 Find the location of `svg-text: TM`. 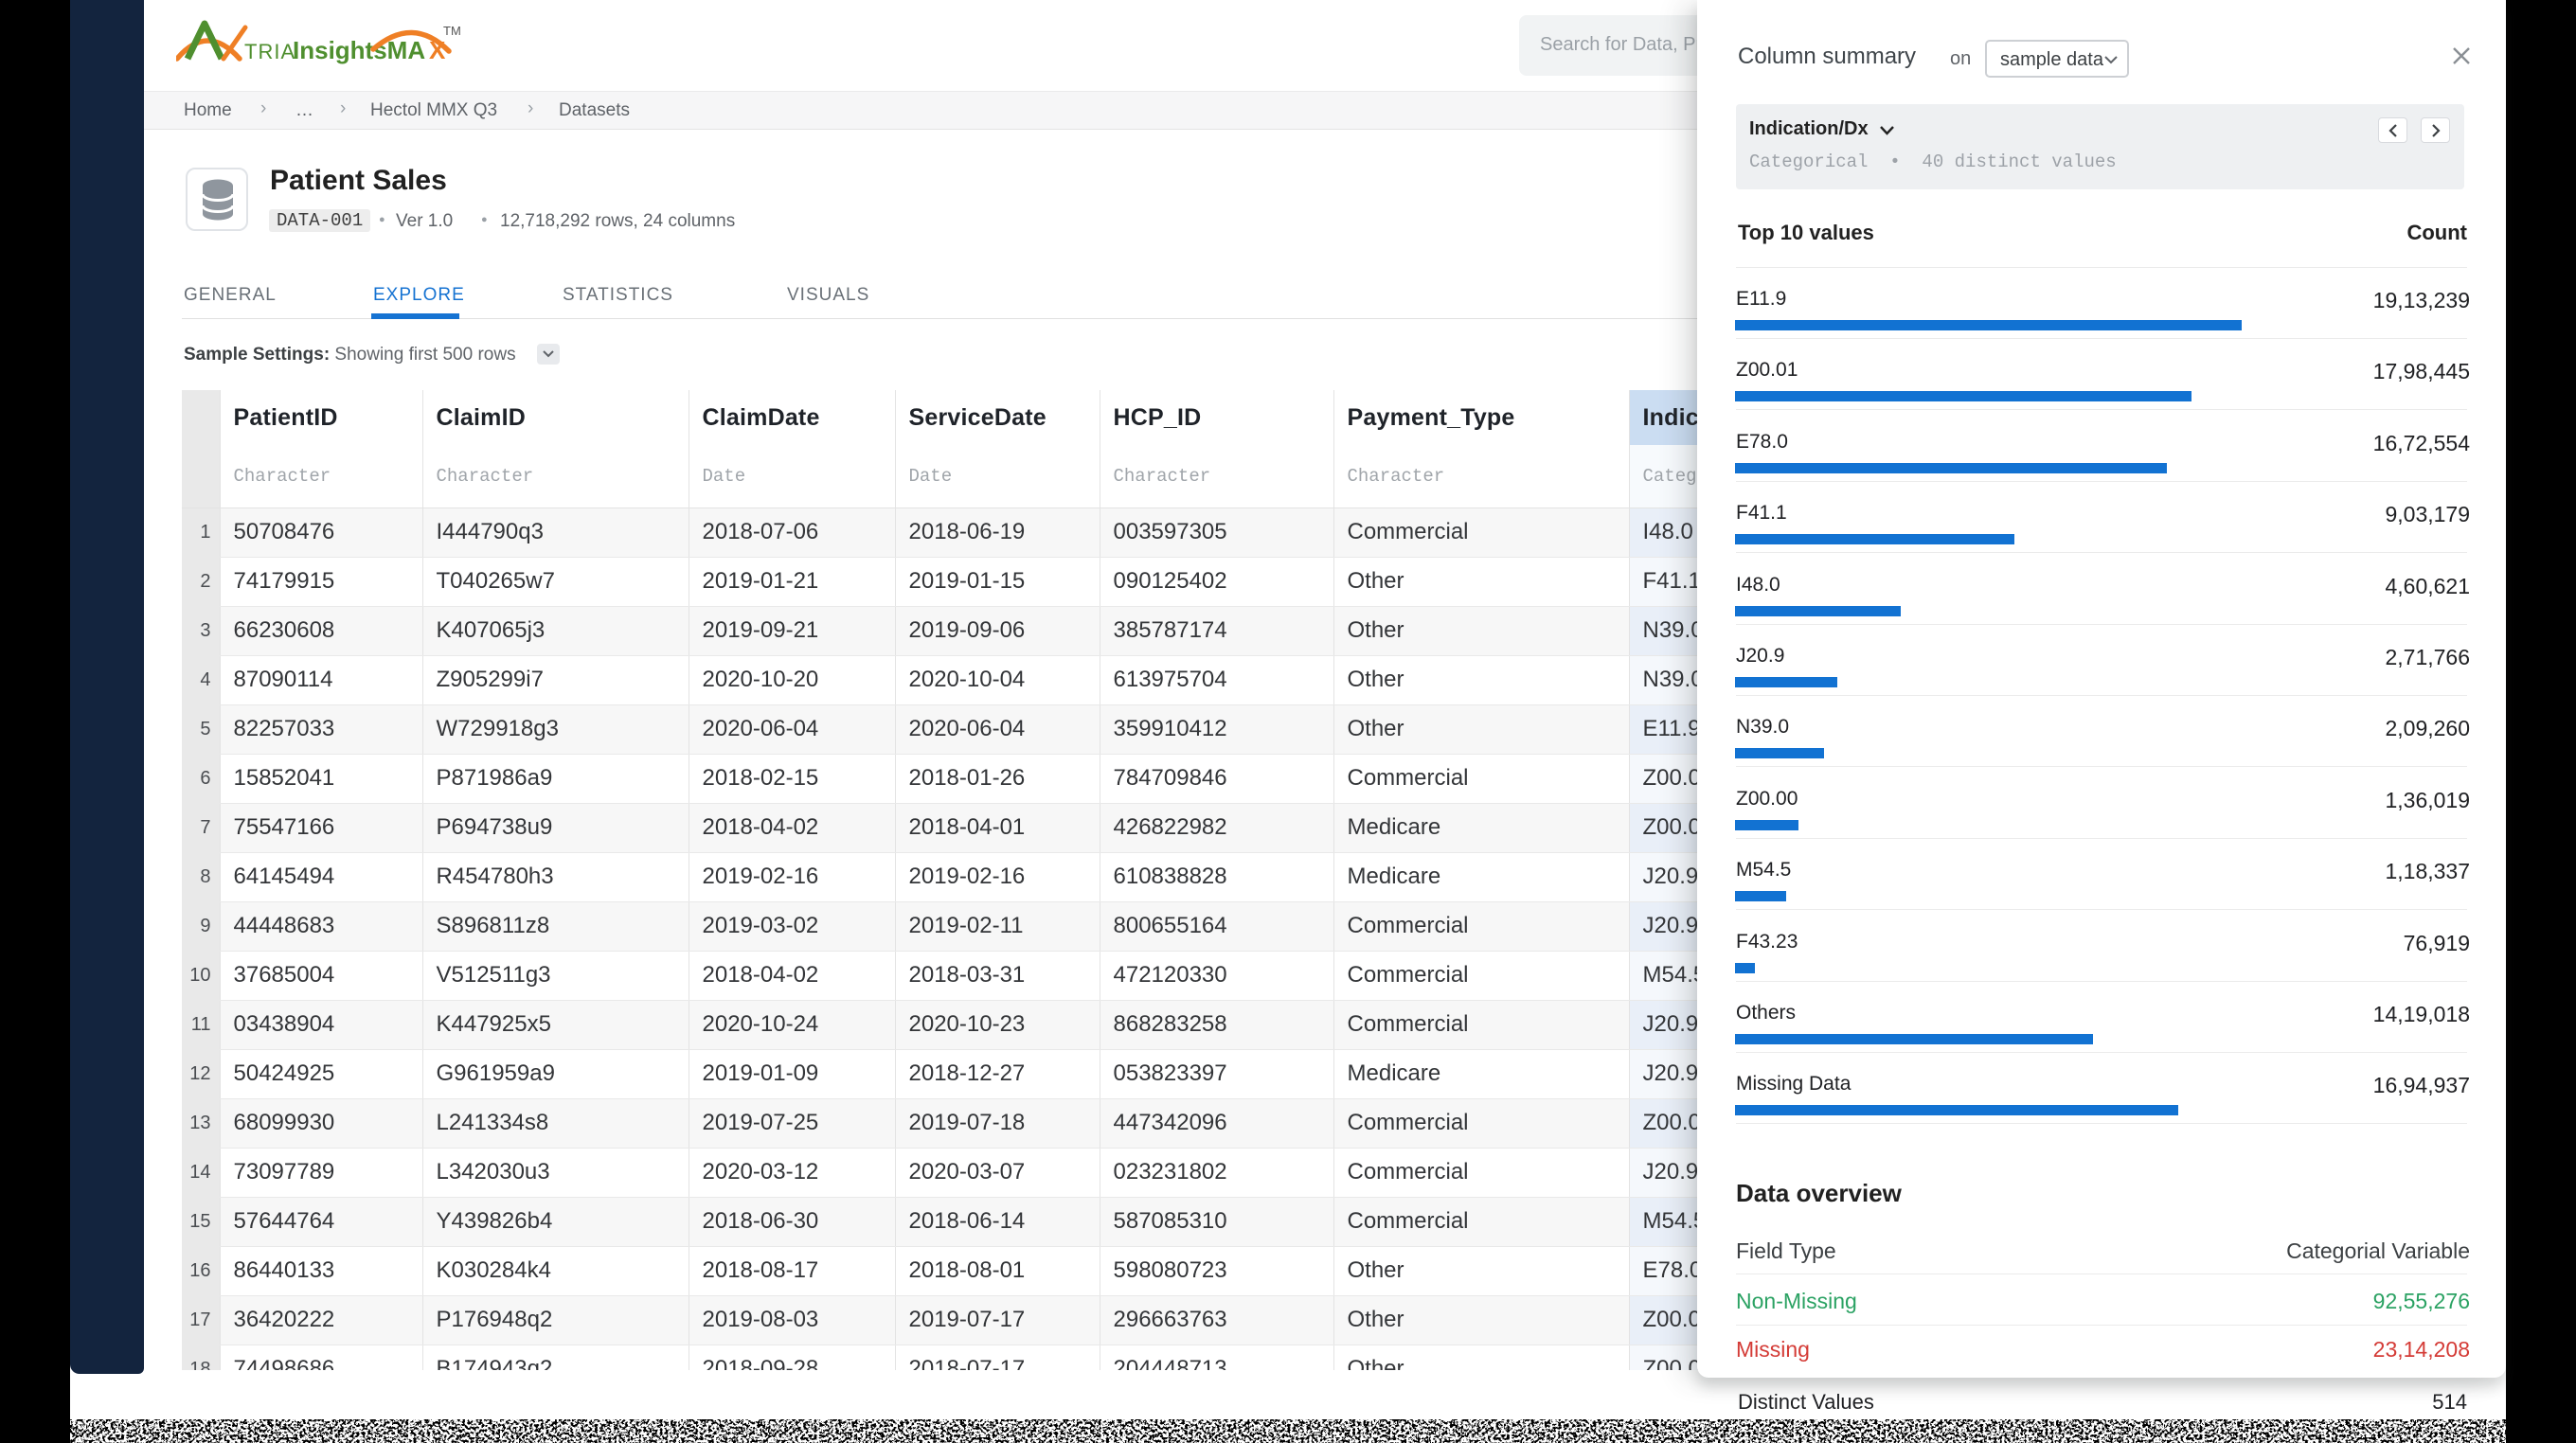

svg-text: TM is located at coordinates (452, 31).